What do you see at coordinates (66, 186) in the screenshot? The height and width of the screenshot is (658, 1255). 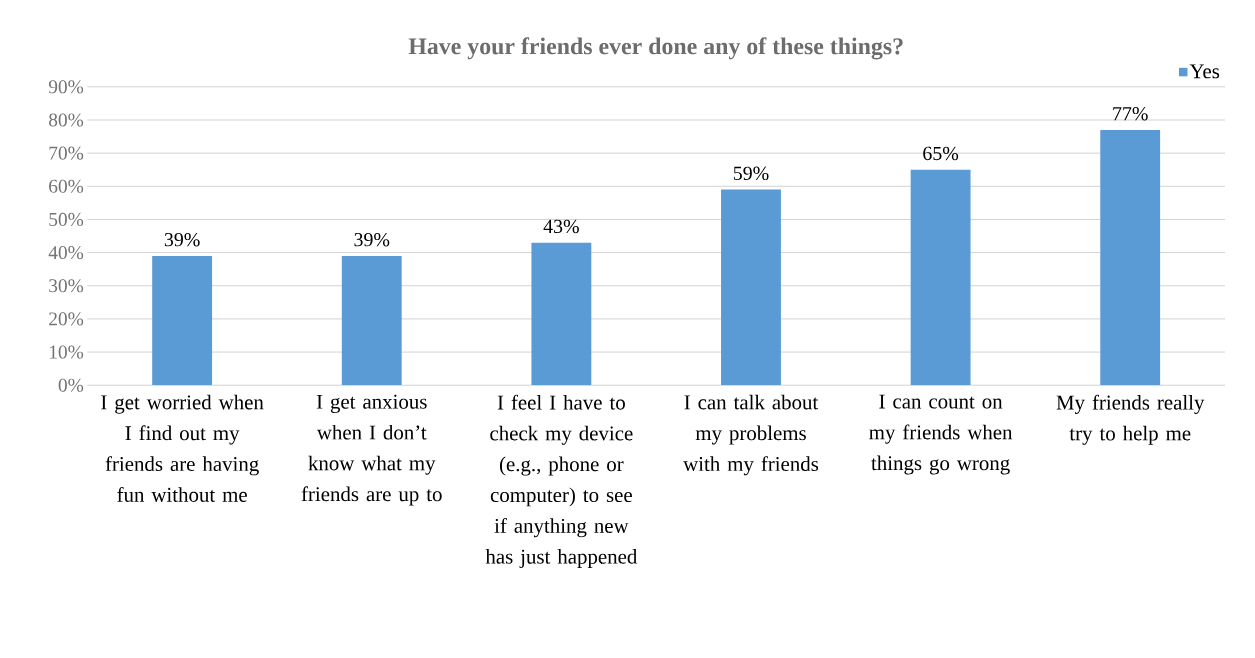 I see `y-tick-label: 60%` at bounding box center [66, 186].